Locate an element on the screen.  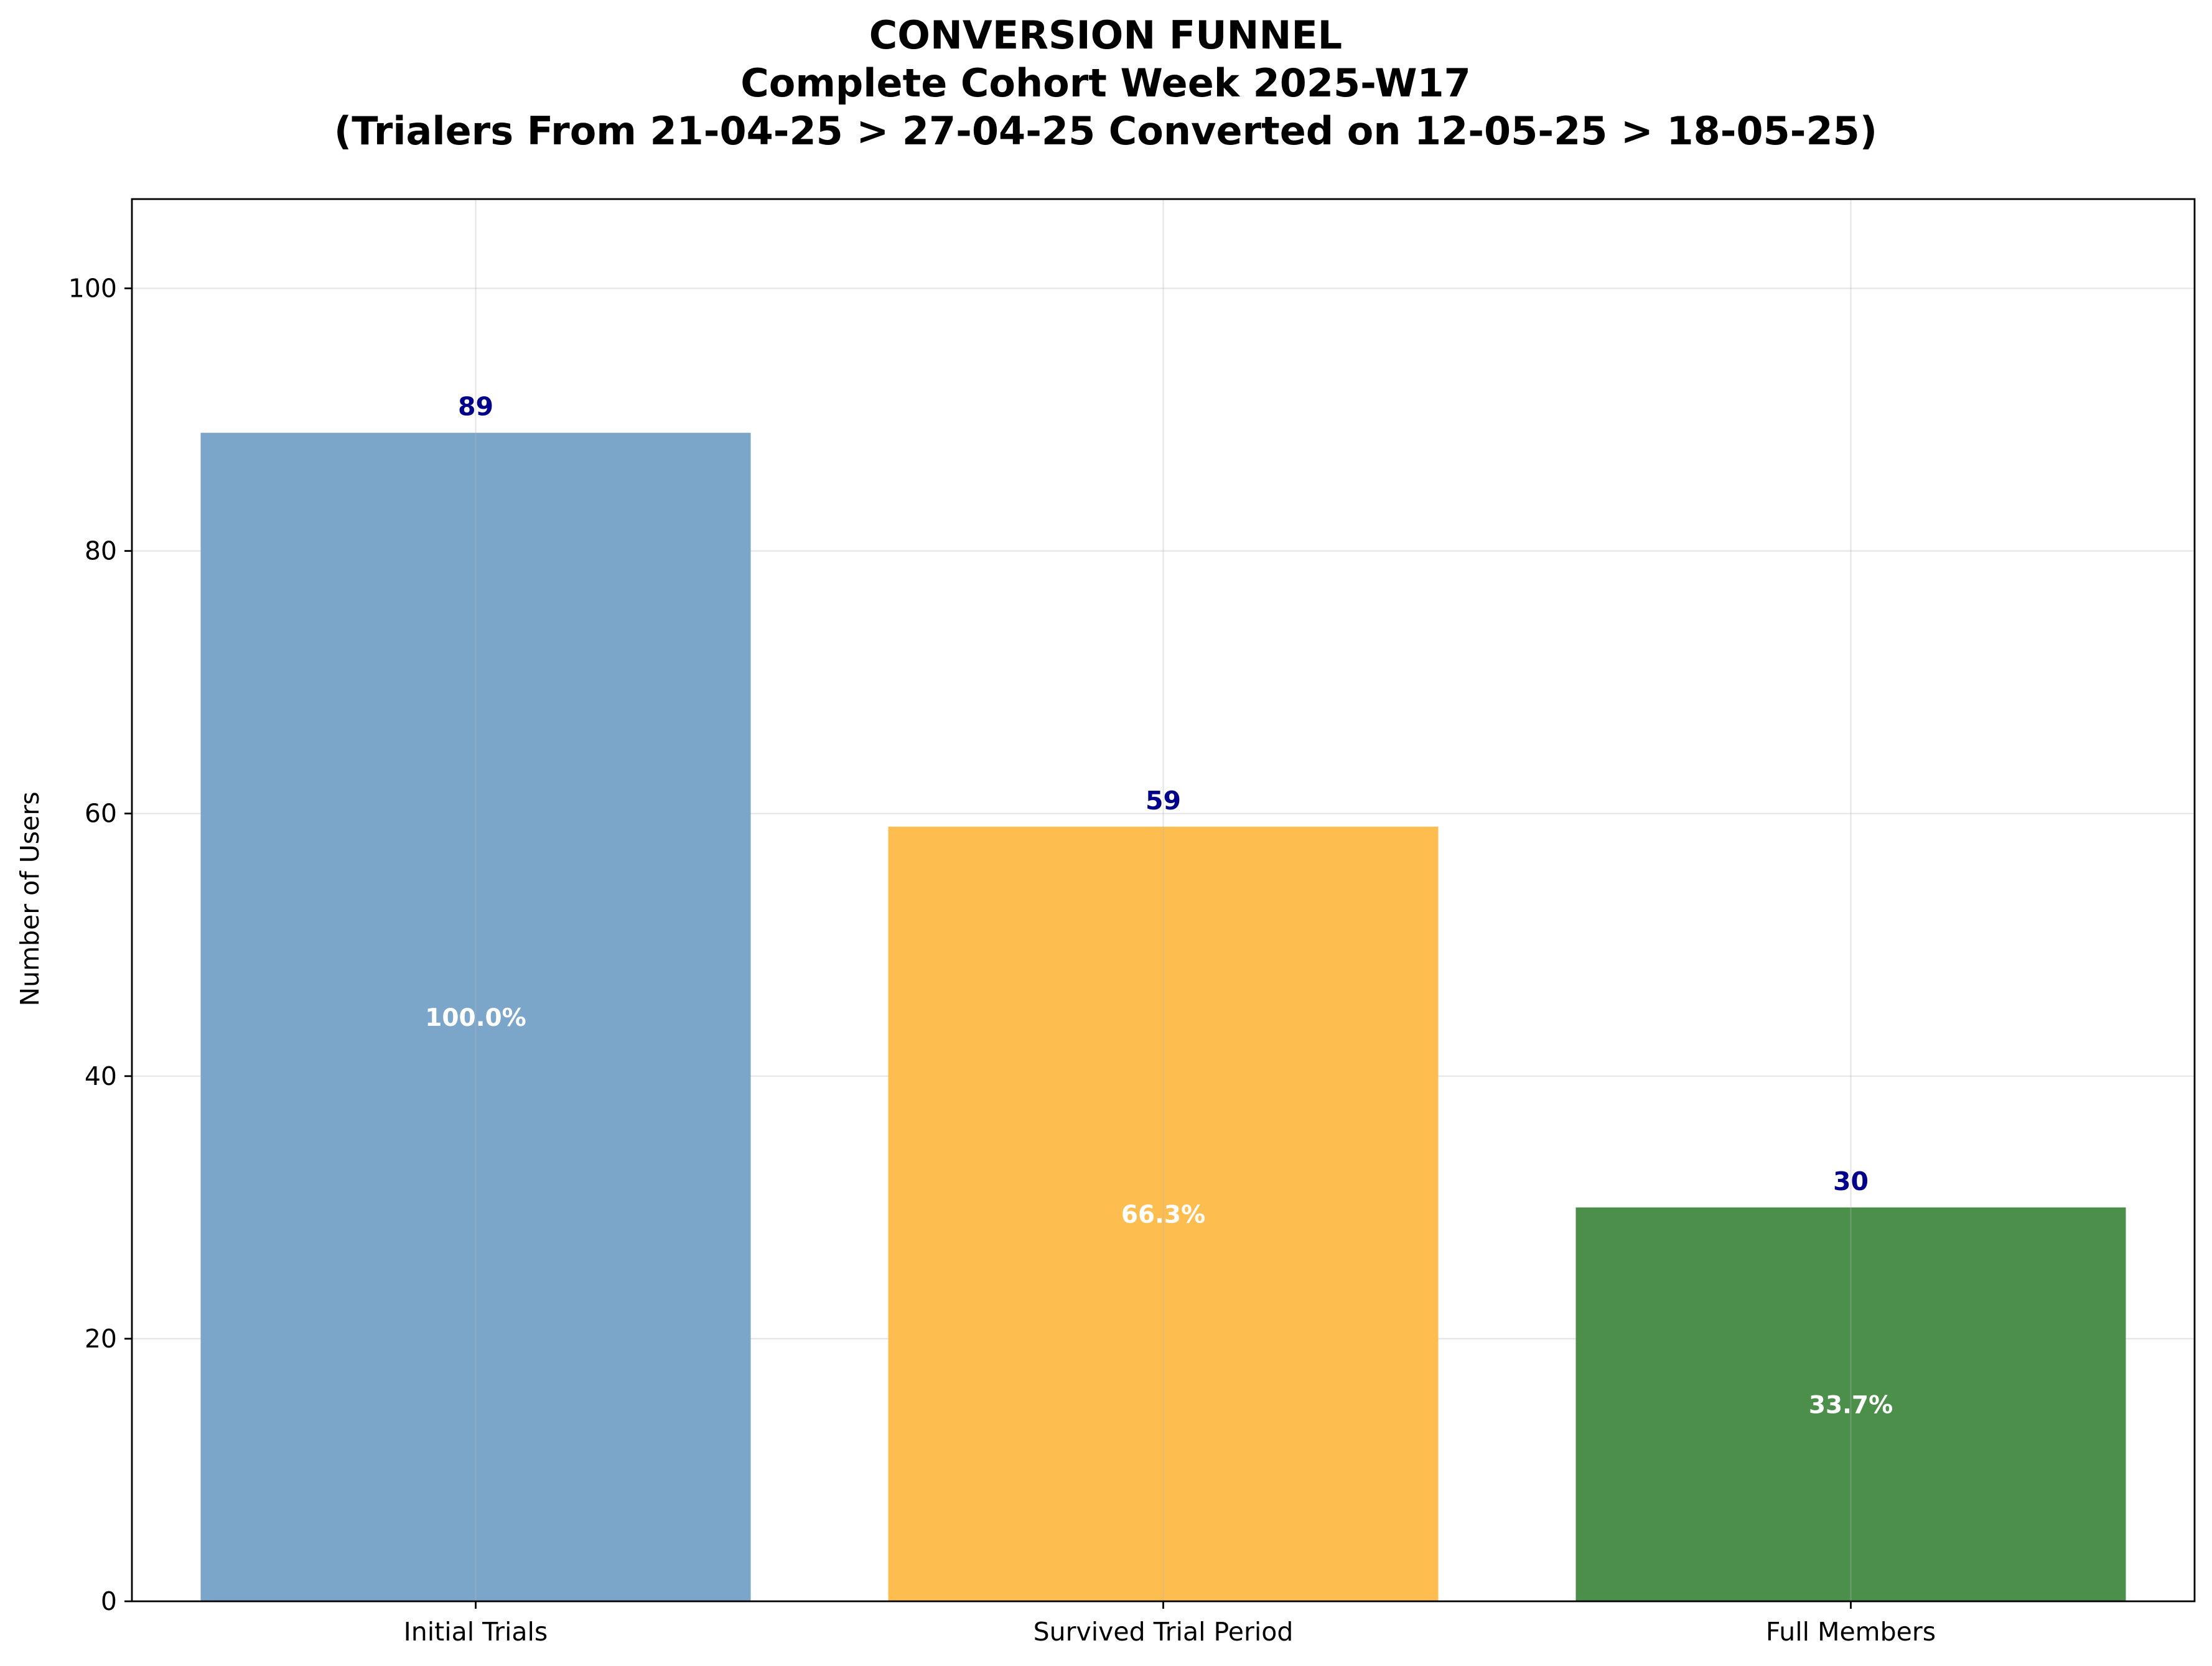
y-tick-label: 40 is located at coordinates (101, 1076).